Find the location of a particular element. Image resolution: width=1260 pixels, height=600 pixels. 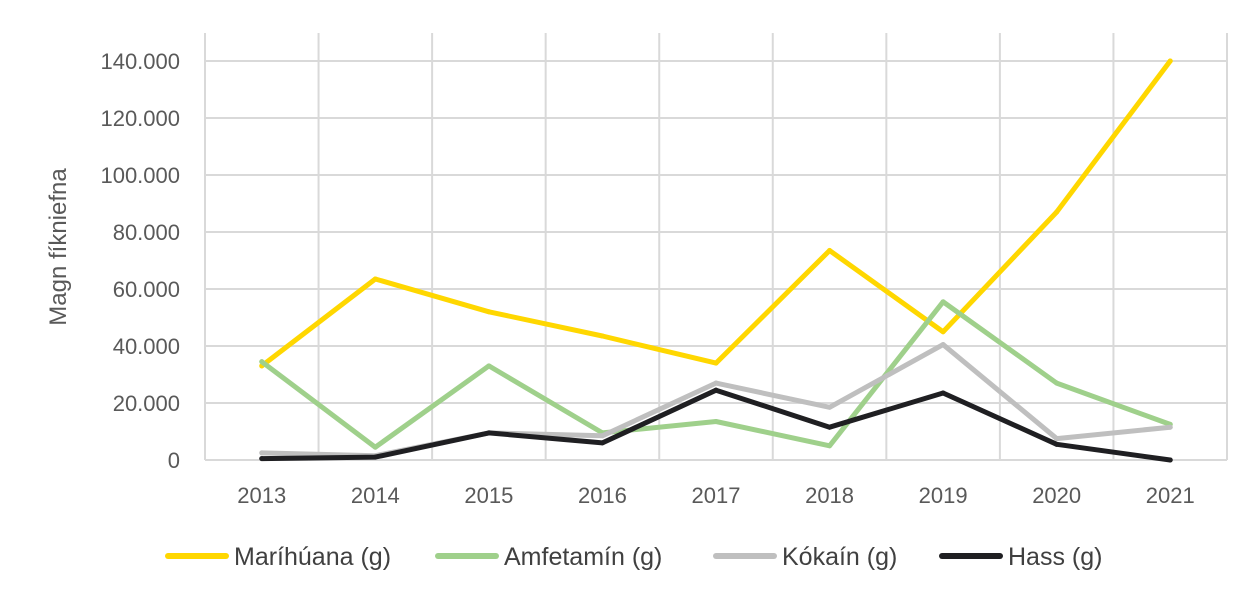

x-tick-label: 2013 is located at coordinates (261, 495).